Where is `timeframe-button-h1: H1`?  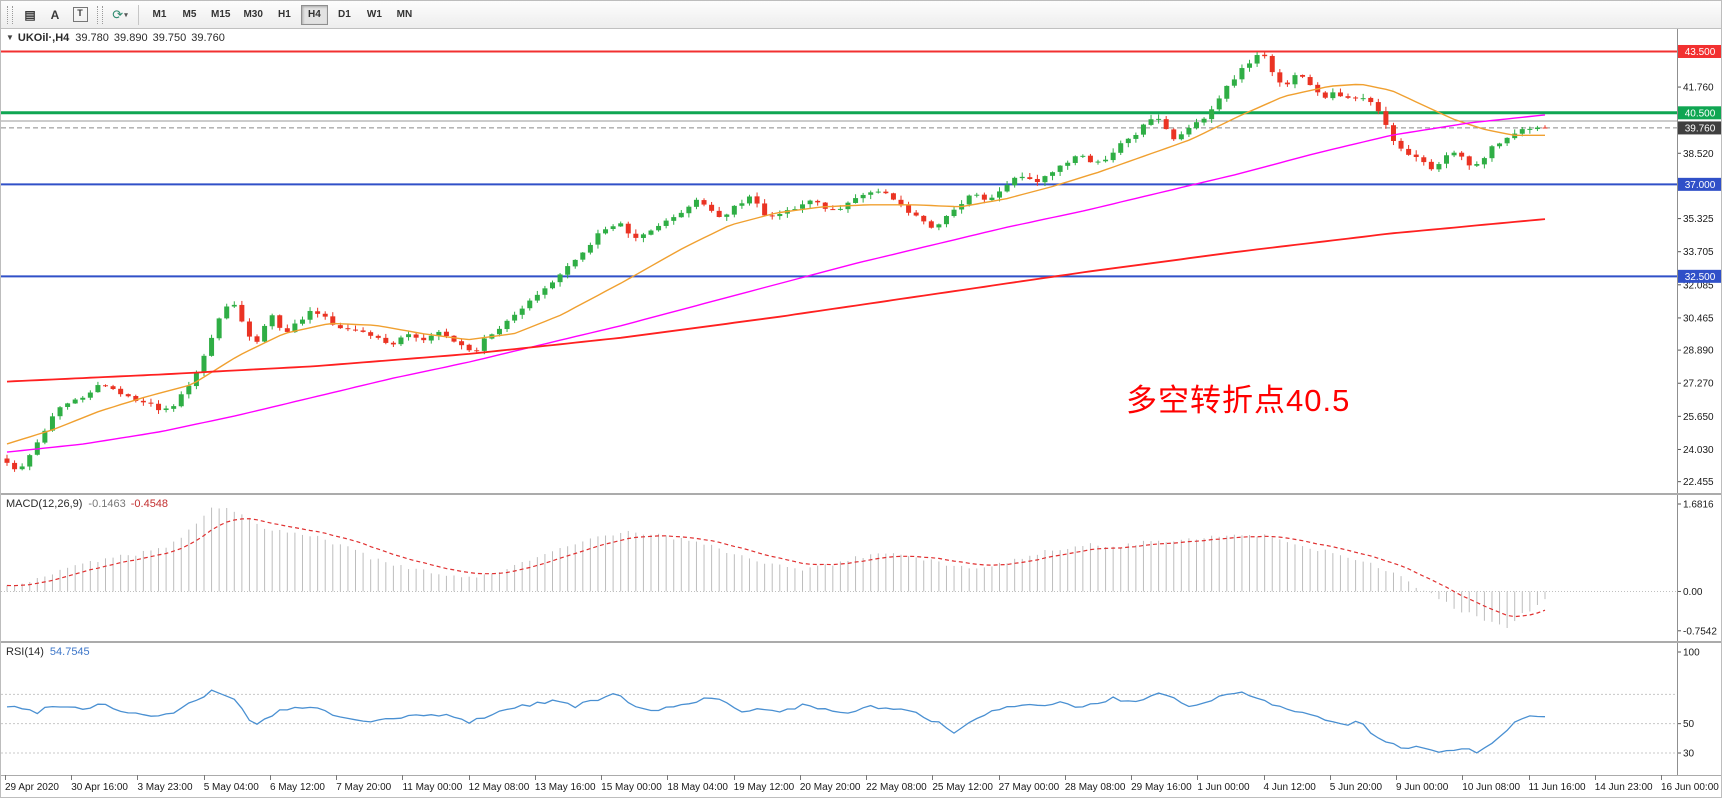 timeframe-button-h1: H1 is located at coordinates (284, 15).